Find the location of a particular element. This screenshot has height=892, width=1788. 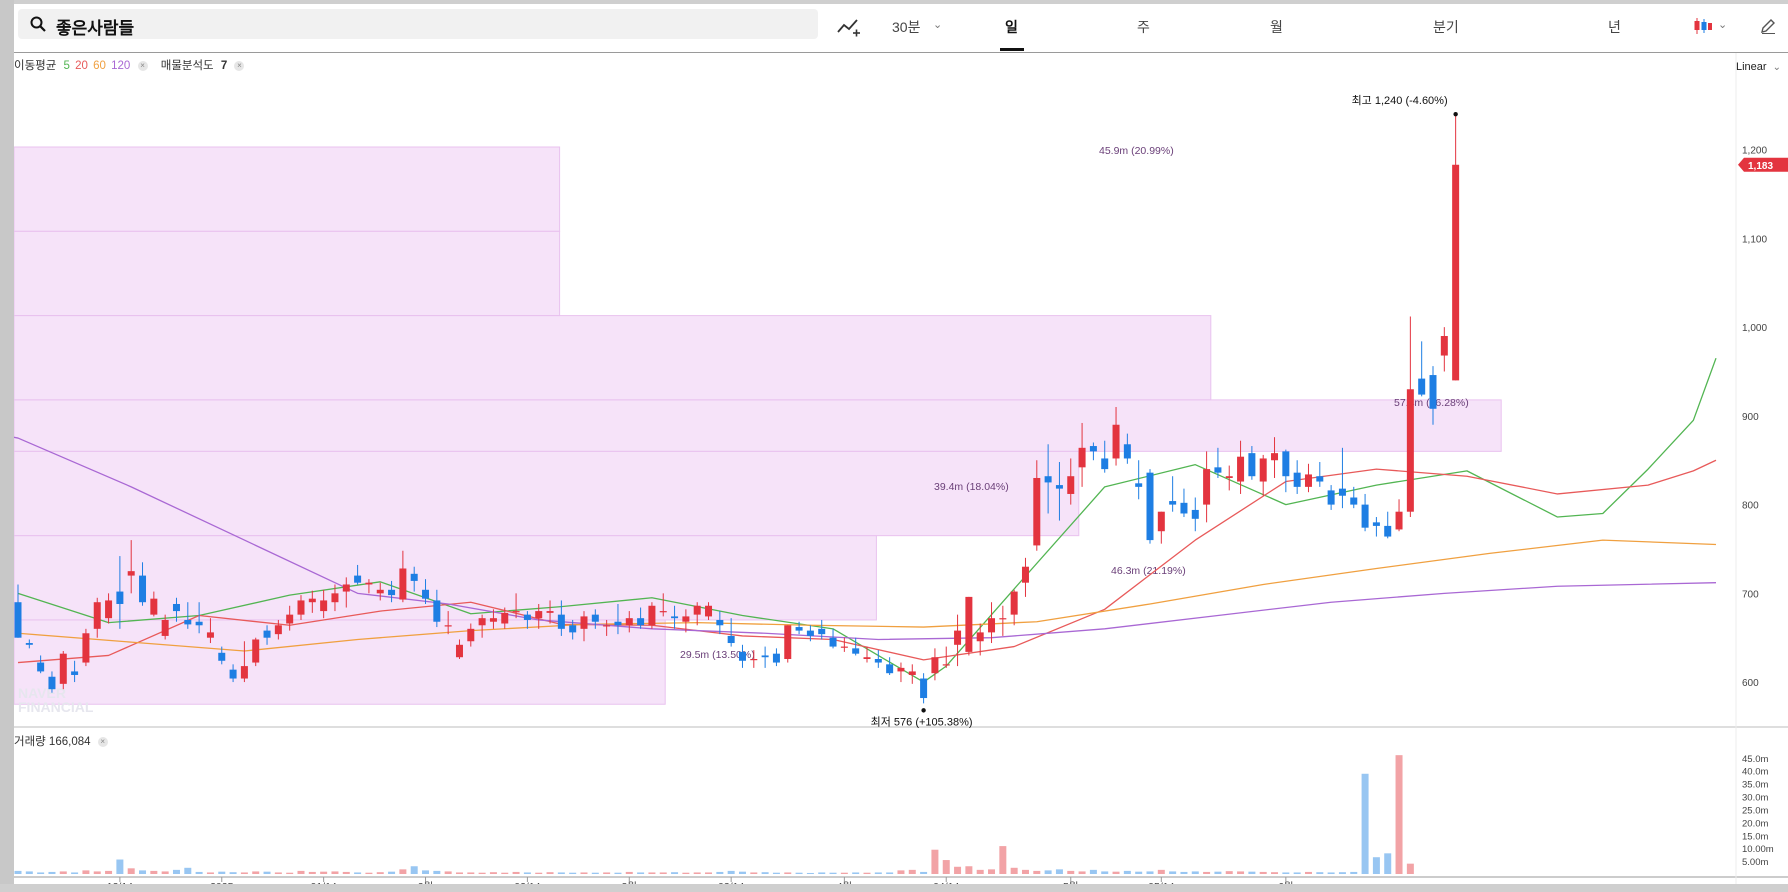

pencil-icon is located at coordinates (1768, 26).